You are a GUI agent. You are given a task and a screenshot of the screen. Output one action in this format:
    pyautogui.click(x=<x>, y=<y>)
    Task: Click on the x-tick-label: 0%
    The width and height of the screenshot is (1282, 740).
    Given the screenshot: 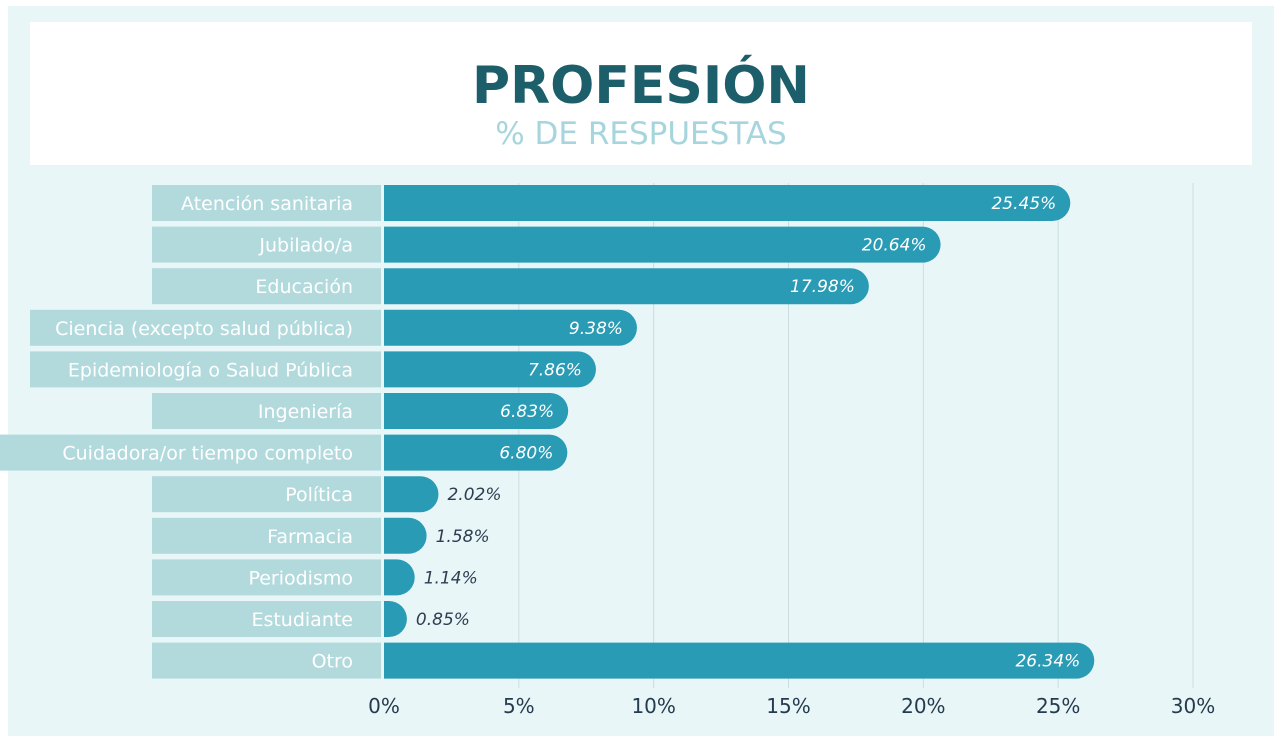 What is the action you would take?
    pyautogui.click(x=384, y=706)
    